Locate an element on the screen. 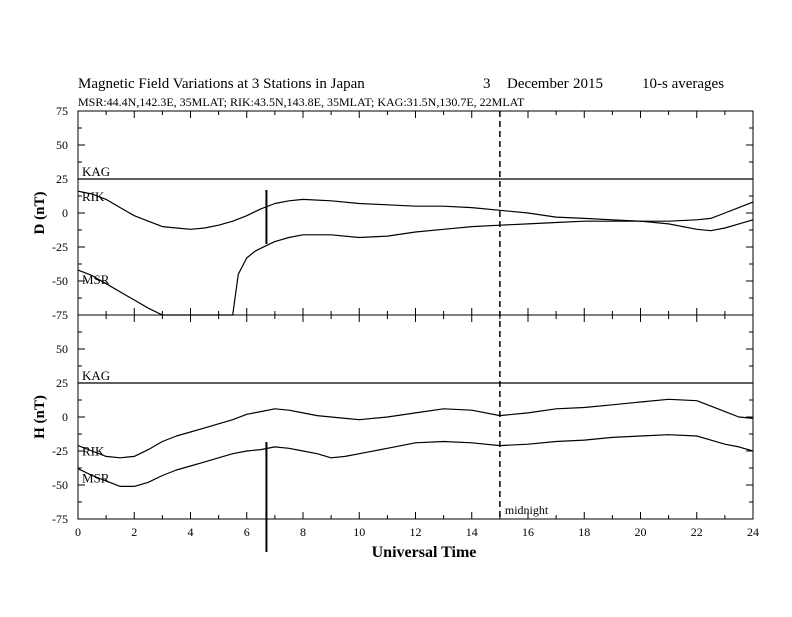  date-day: 3 is located at coordinates (487, 84).